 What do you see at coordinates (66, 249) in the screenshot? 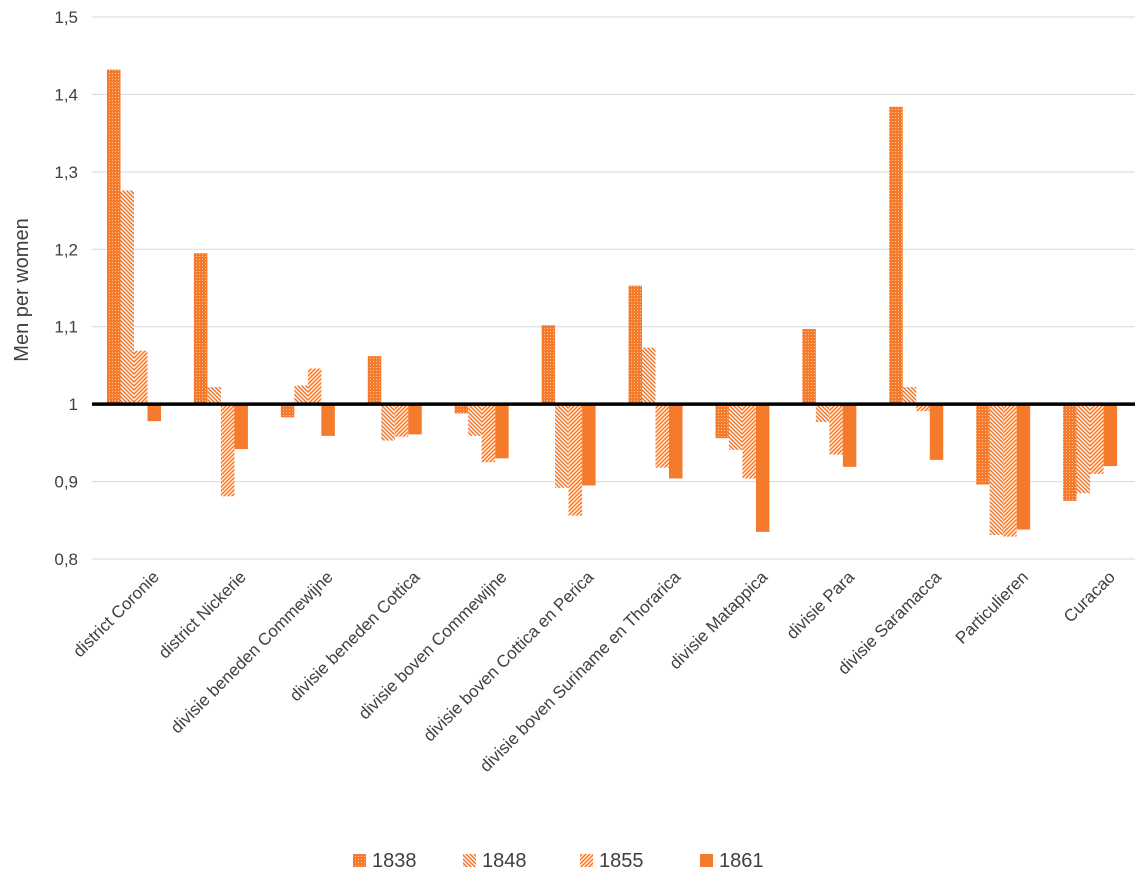
I see `y-tick-label: 1,2` at bounding box center [66, 249].